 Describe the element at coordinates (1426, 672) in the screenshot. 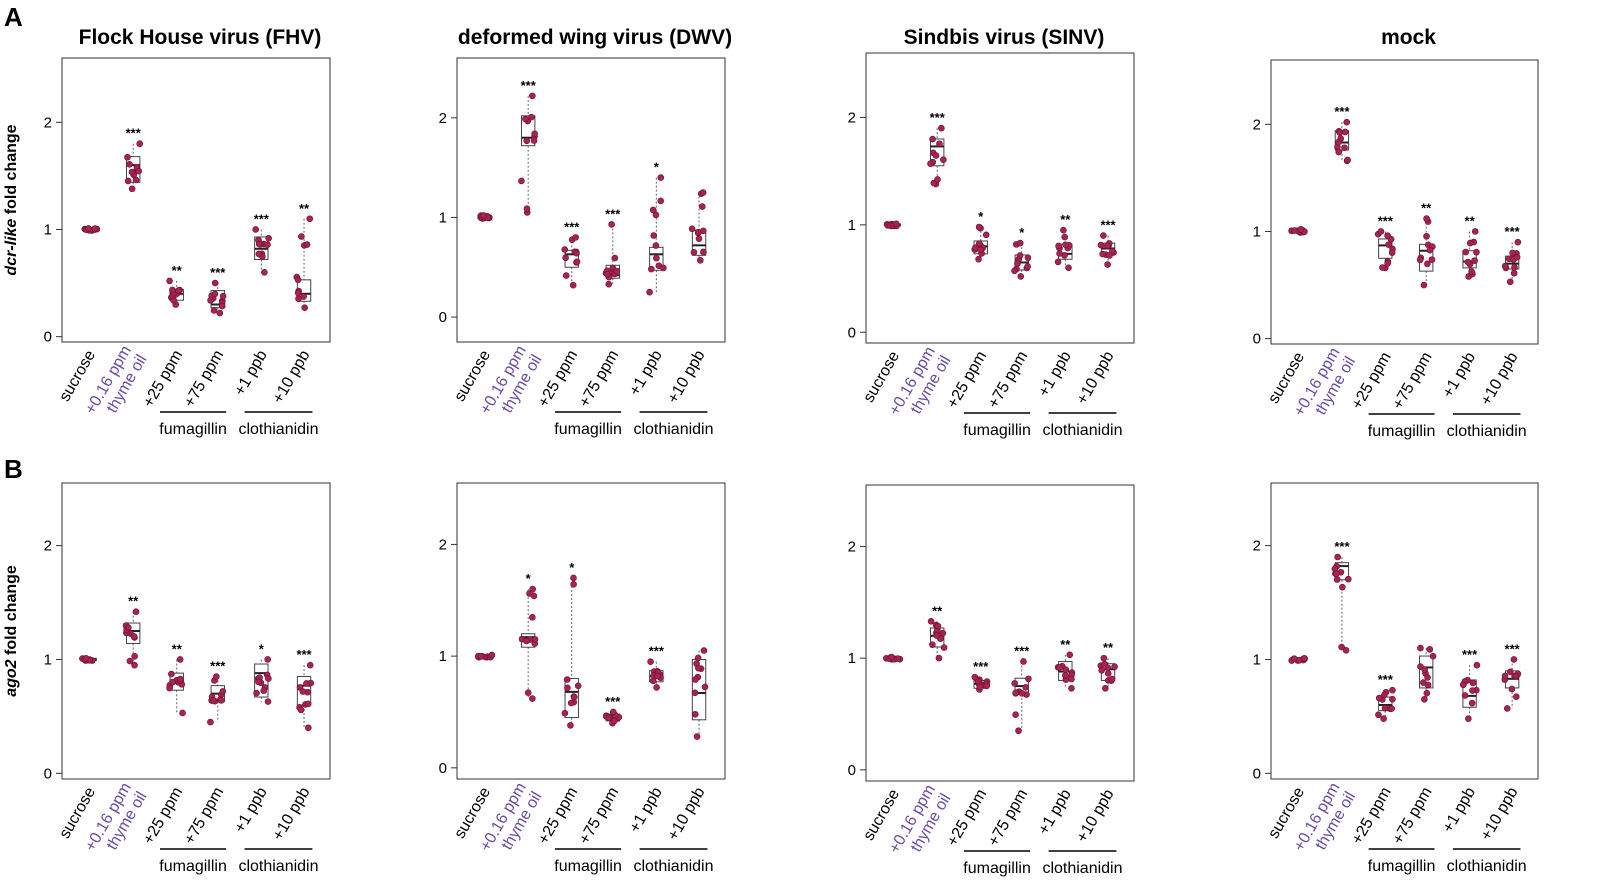

I see `box-iqr` at that location.